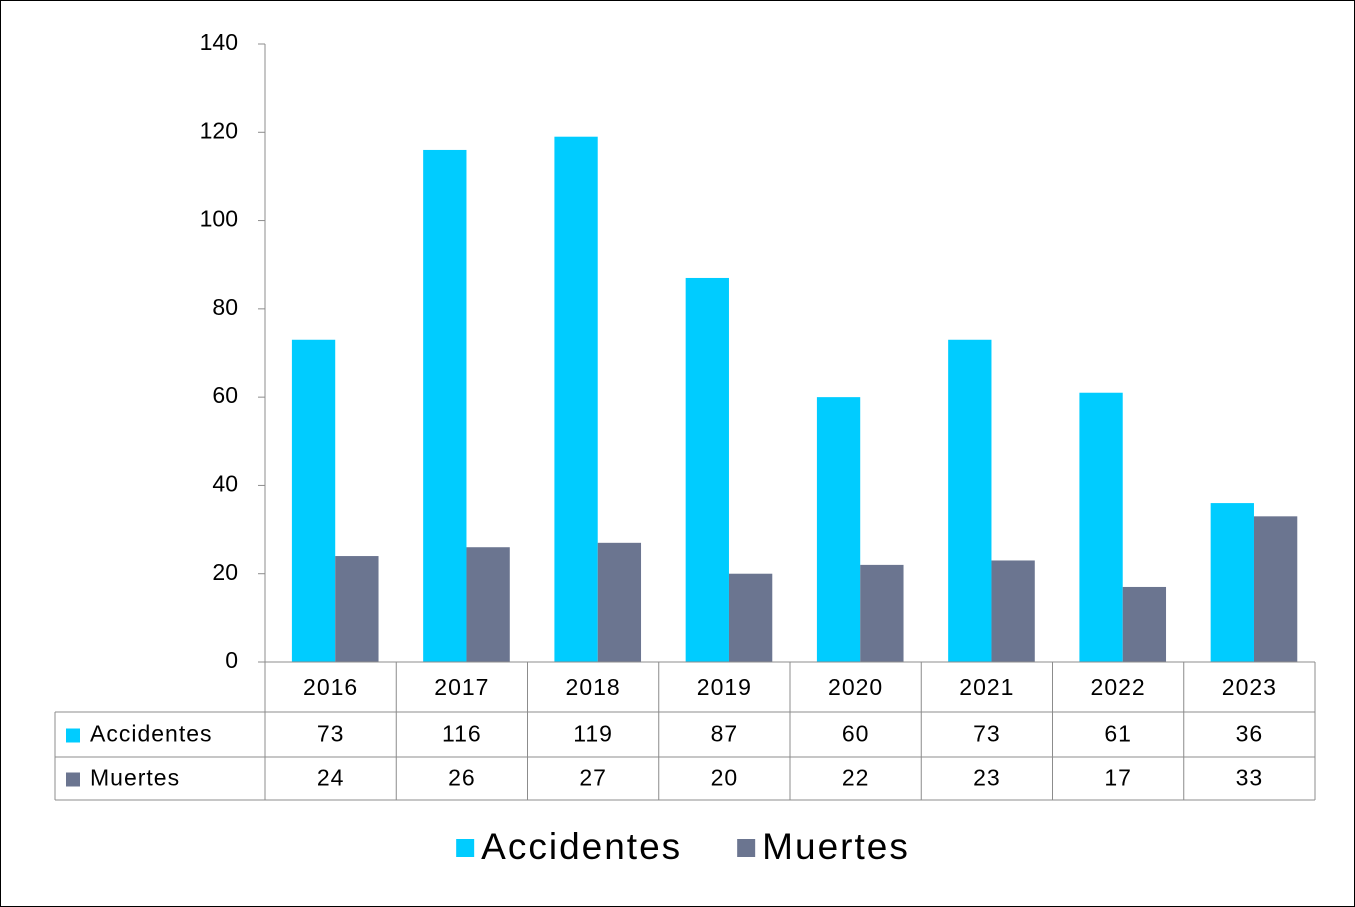  Describe the element at coordinates (219, 42) in the screenshot. I see `y-tick-label: 140` at that location.